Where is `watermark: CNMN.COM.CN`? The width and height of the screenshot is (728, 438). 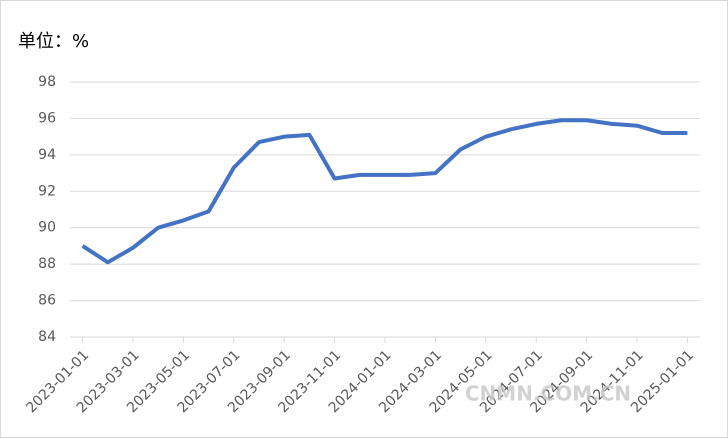
watermark: CNMN.COM.CN is located at coordinates (548, 394).